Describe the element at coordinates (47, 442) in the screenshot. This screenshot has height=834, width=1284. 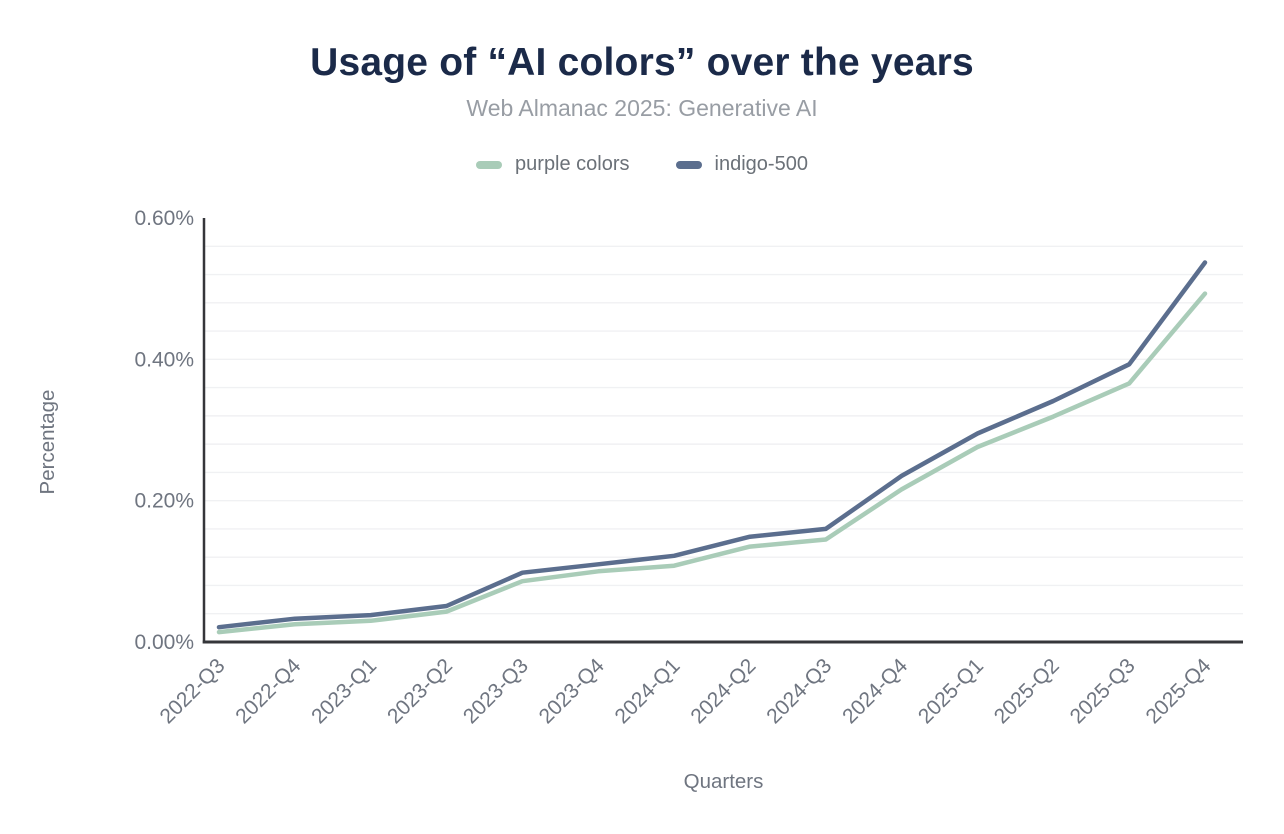
I see `y-axis-title: Percentage` at that location.